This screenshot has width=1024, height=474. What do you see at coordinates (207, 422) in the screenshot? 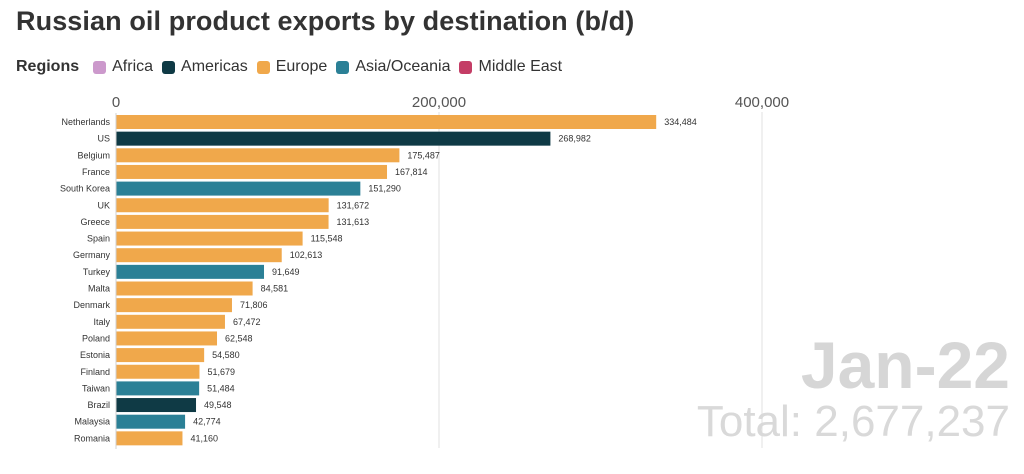
I see `value-label: 42,774` at bounding box center [207, 422].